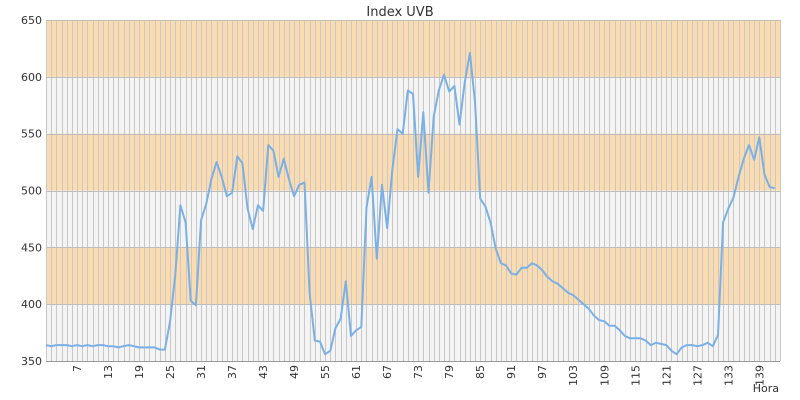 The height and width of the screenshot is (400, 800). I want to click on y-tick-label: 600, so click(31, 77).